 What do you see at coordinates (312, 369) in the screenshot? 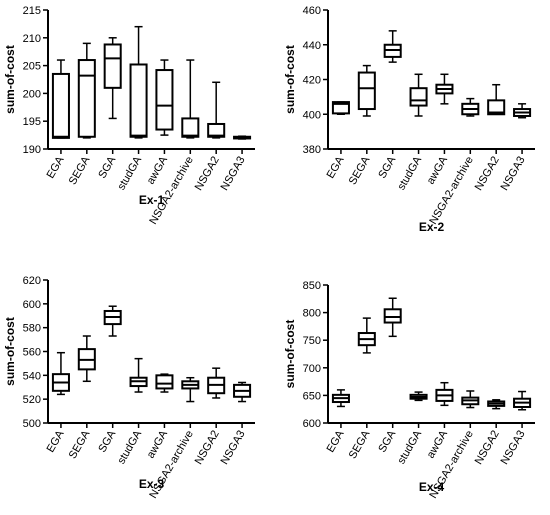
I see `y-tick-label: 700` at bounding box center [312, 369].